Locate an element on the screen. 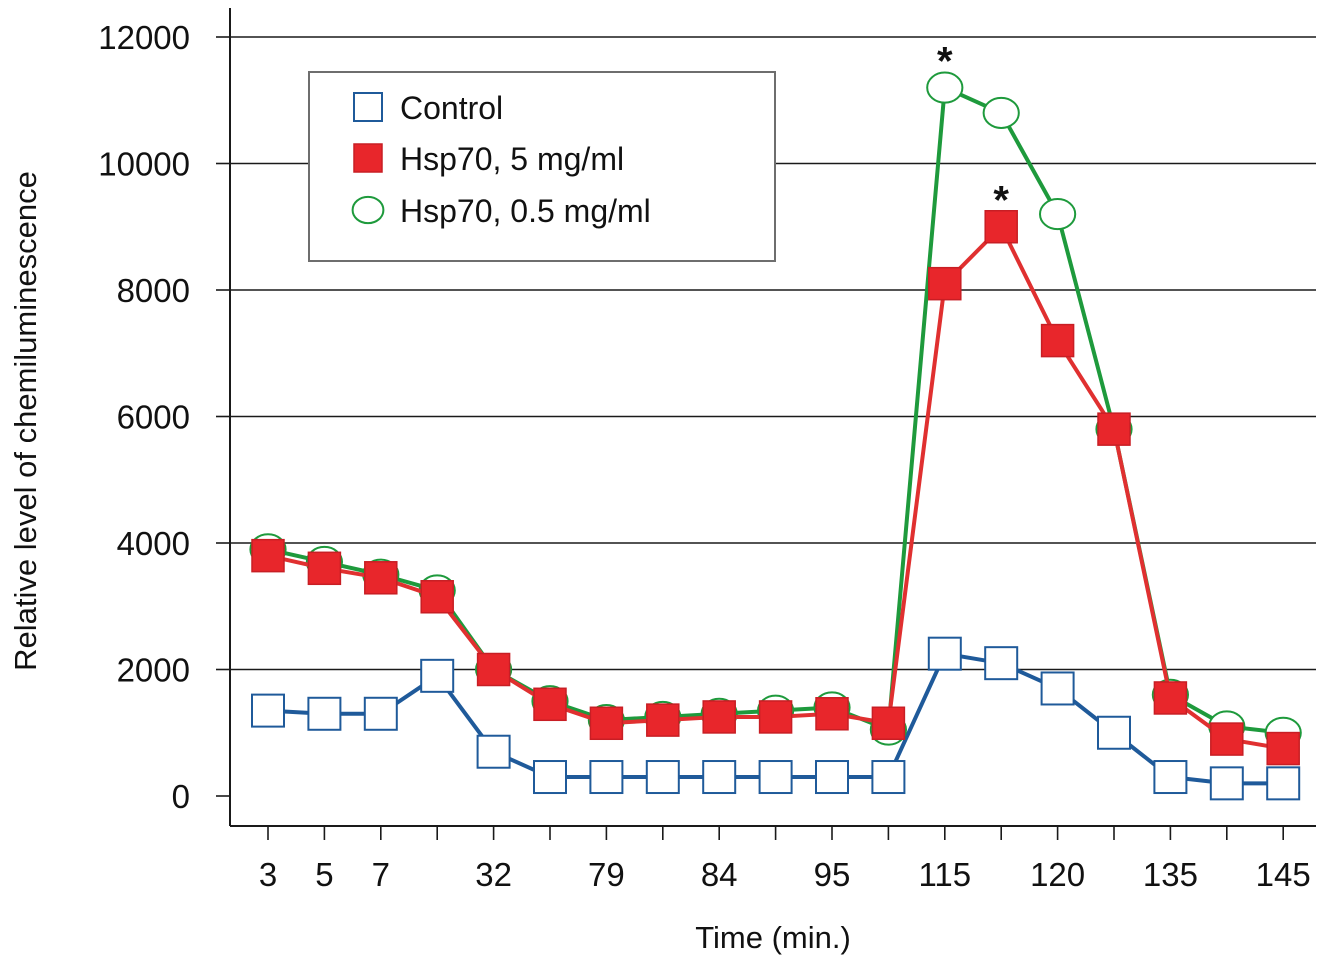  x-tick-label: 115 is located at coordinates (944, 874).